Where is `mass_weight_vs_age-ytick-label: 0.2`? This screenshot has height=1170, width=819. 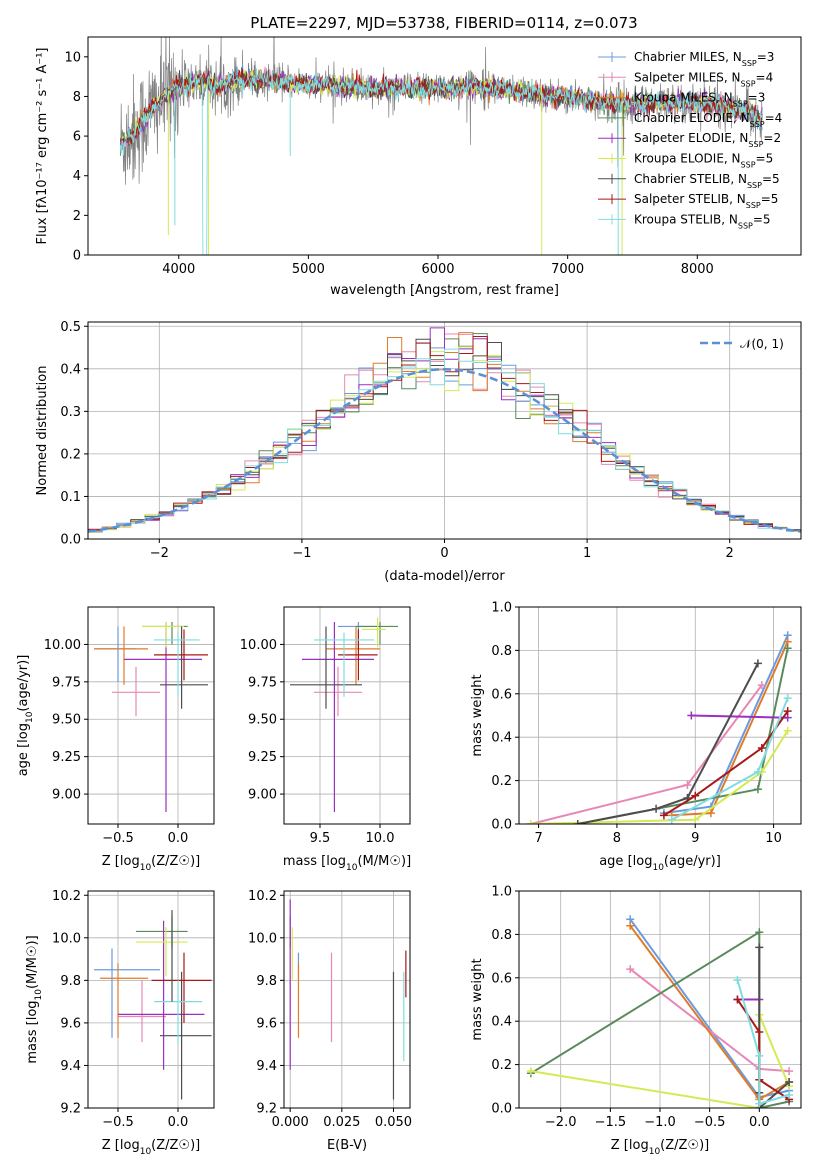
mass_weight_vs_age-ytick-label: 0.2 is located at coordinates (501, 781).